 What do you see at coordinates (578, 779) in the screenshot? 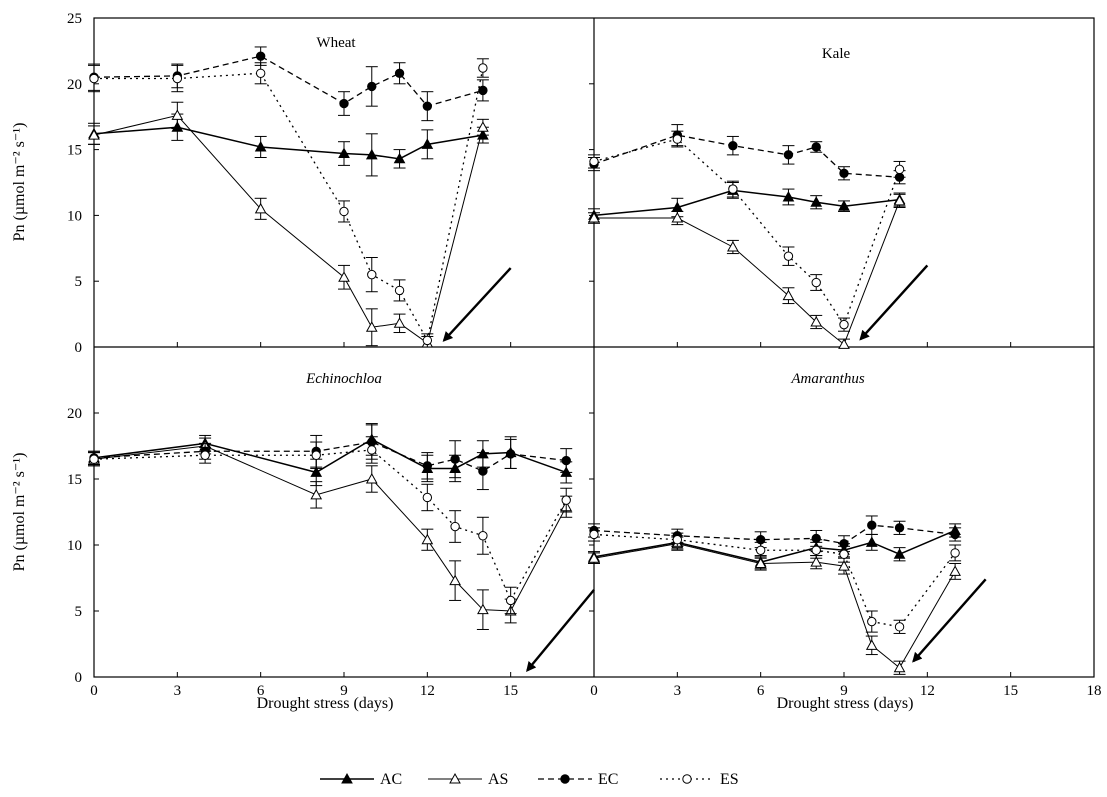
I see `legend-item-ec: EC` at bounding box center [578, 779].